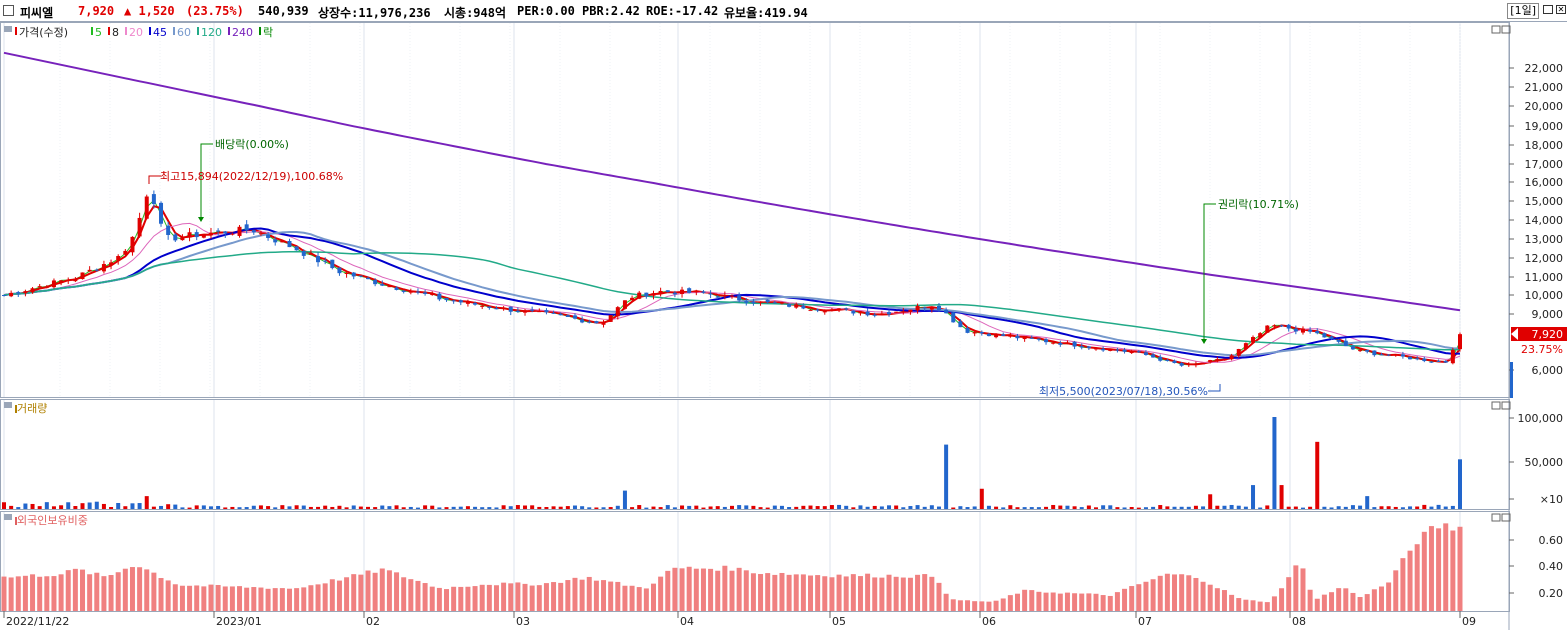  What do you see at coordinates (37, 13) in the screenshot?
I see `stock-name: 피씨엘` at bounding box center [37, 13].